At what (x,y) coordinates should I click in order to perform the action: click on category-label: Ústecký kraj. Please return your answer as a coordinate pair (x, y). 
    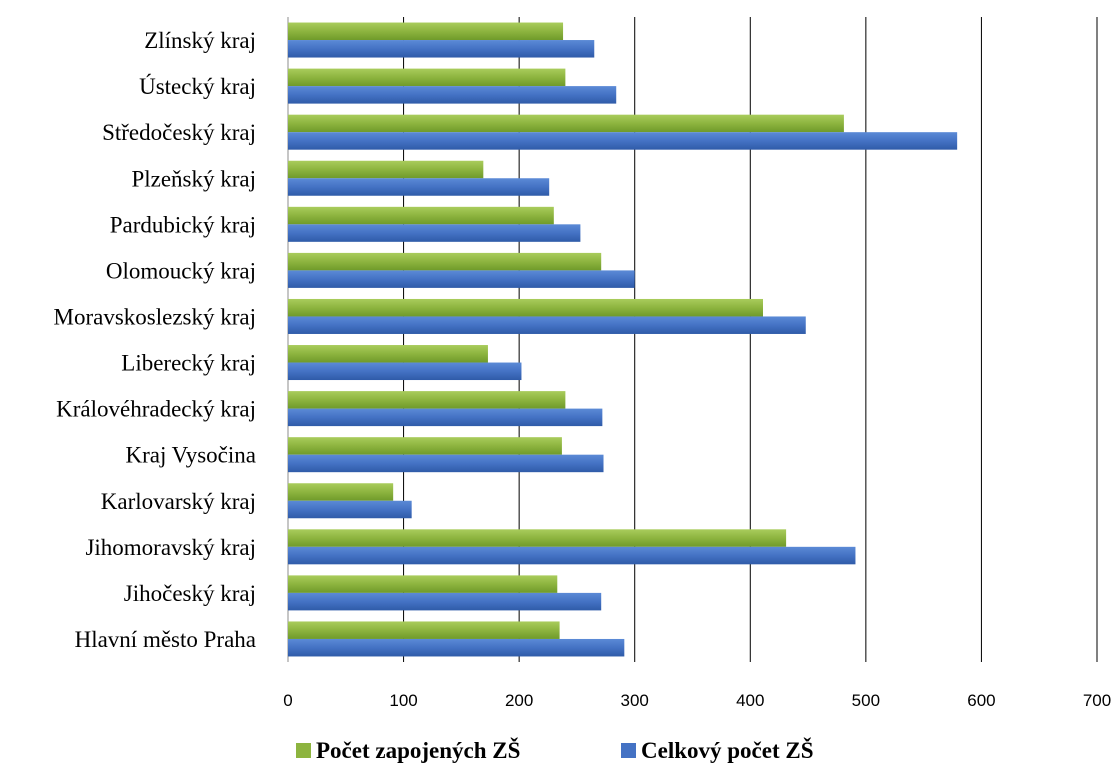
    Looking at the image, I should click on (197, 86).